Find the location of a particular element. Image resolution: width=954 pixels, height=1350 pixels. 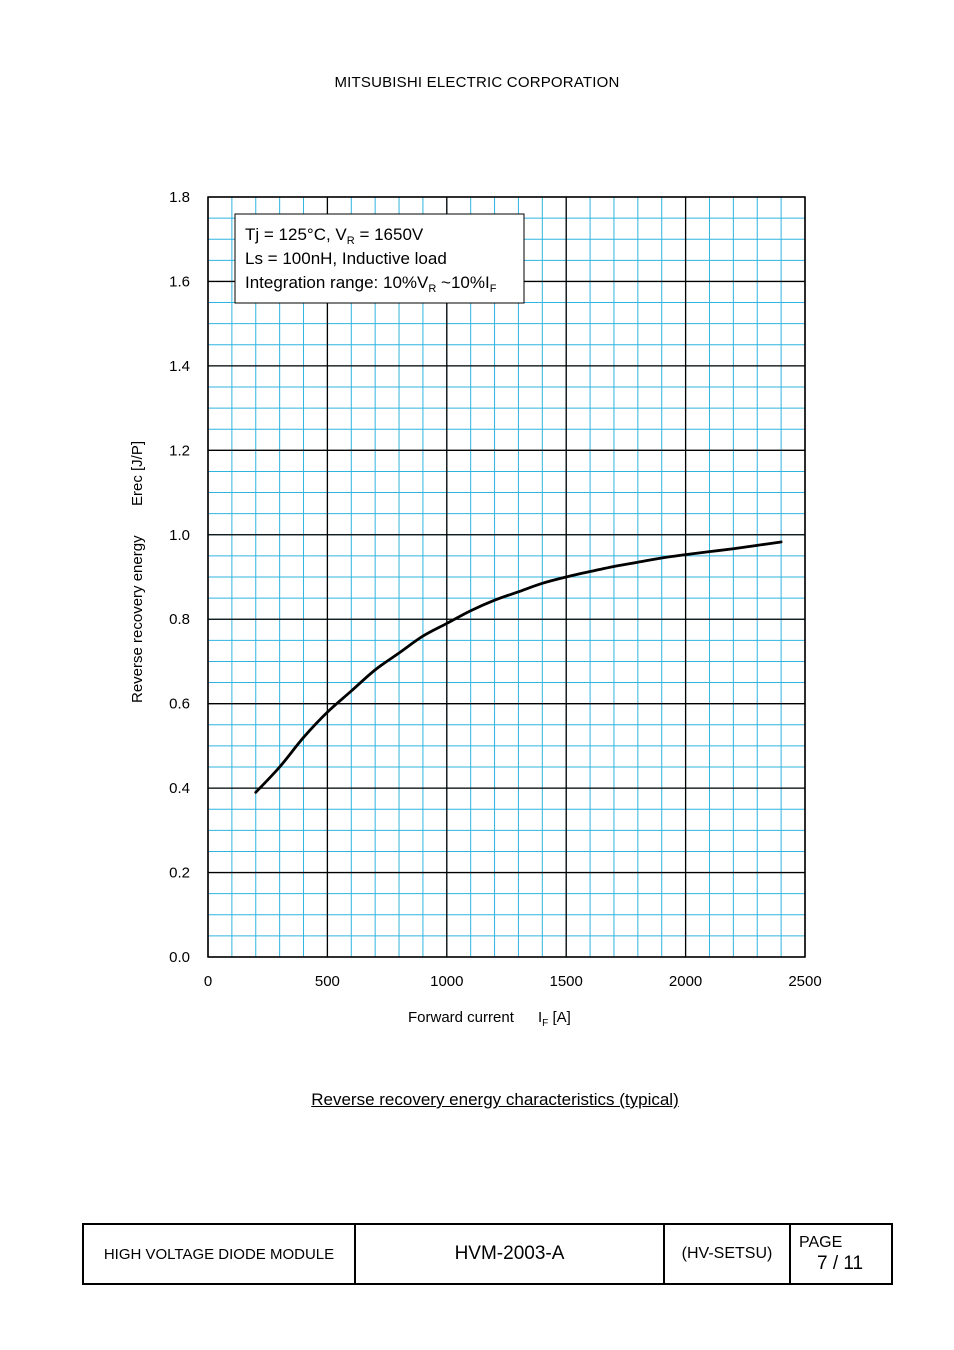

x-tick-label: 1500 is located at coordinates (566, 981).